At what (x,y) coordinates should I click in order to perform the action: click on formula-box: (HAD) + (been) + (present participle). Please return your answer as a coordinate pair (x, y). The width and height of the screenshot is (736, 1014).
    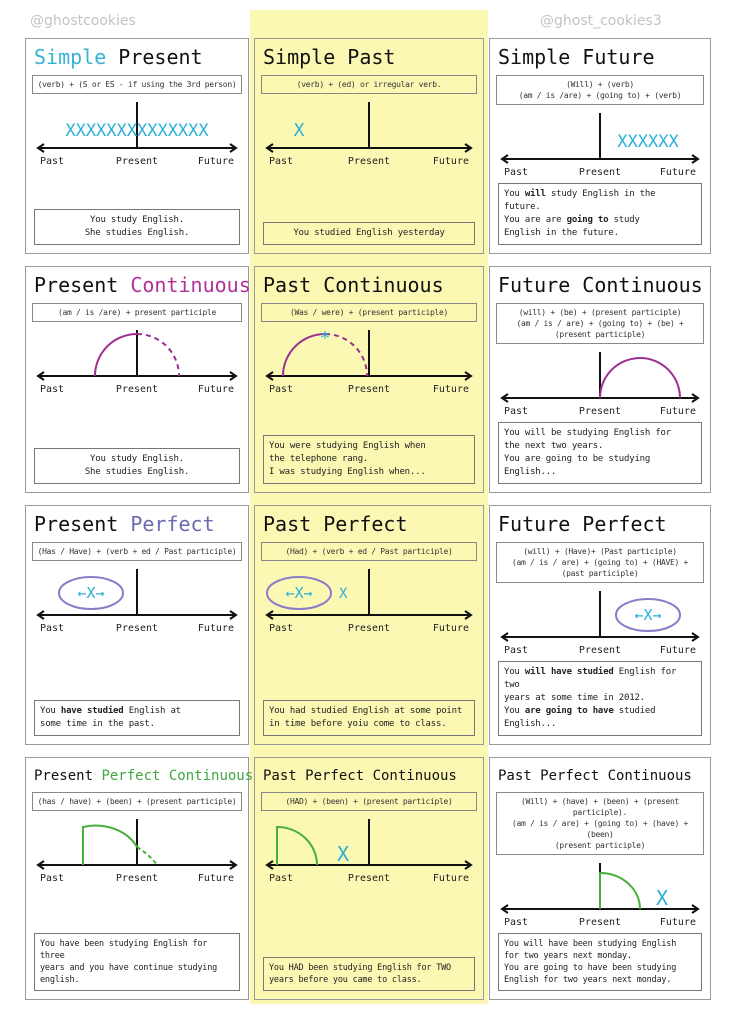
    Looking at the image, I should click on (369, 801).